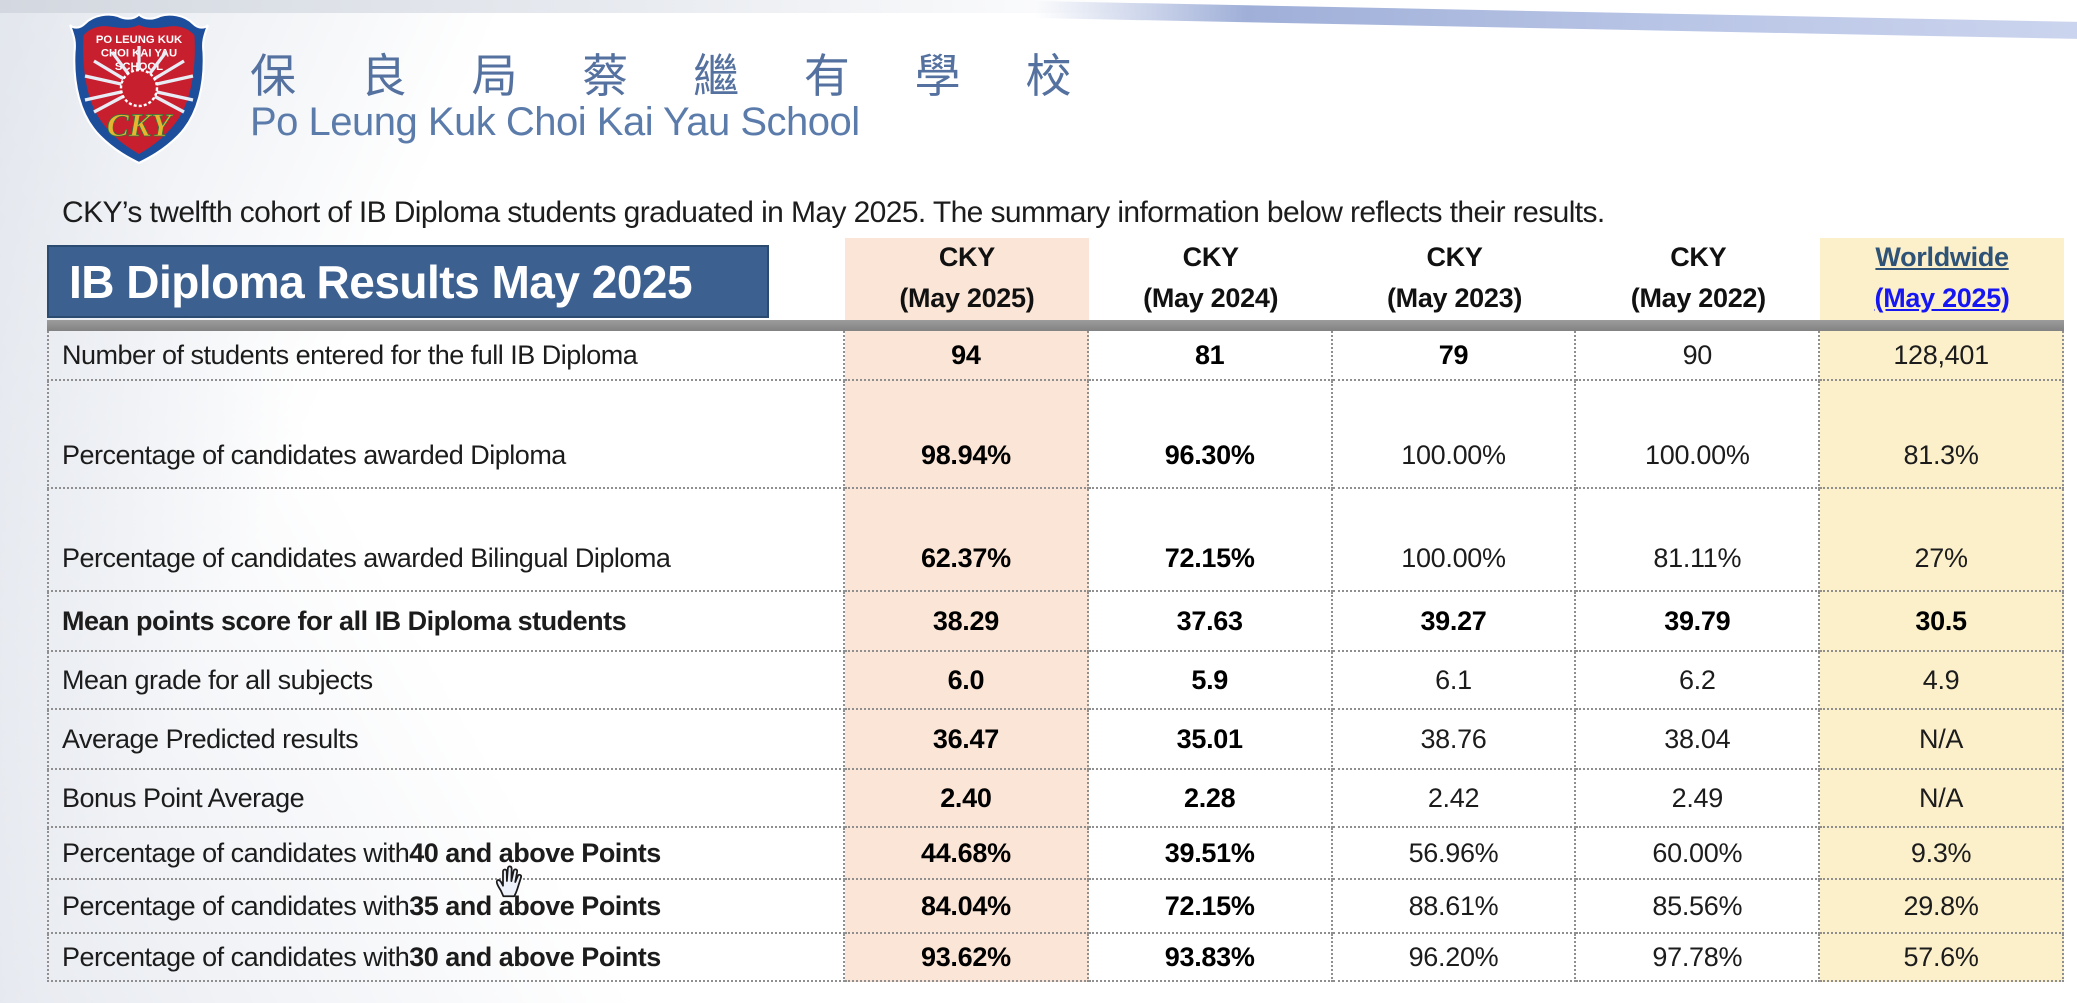 This screenshot has height=1003, width=2077. I want to click on value-cell: 27%, so click(1942, 540).